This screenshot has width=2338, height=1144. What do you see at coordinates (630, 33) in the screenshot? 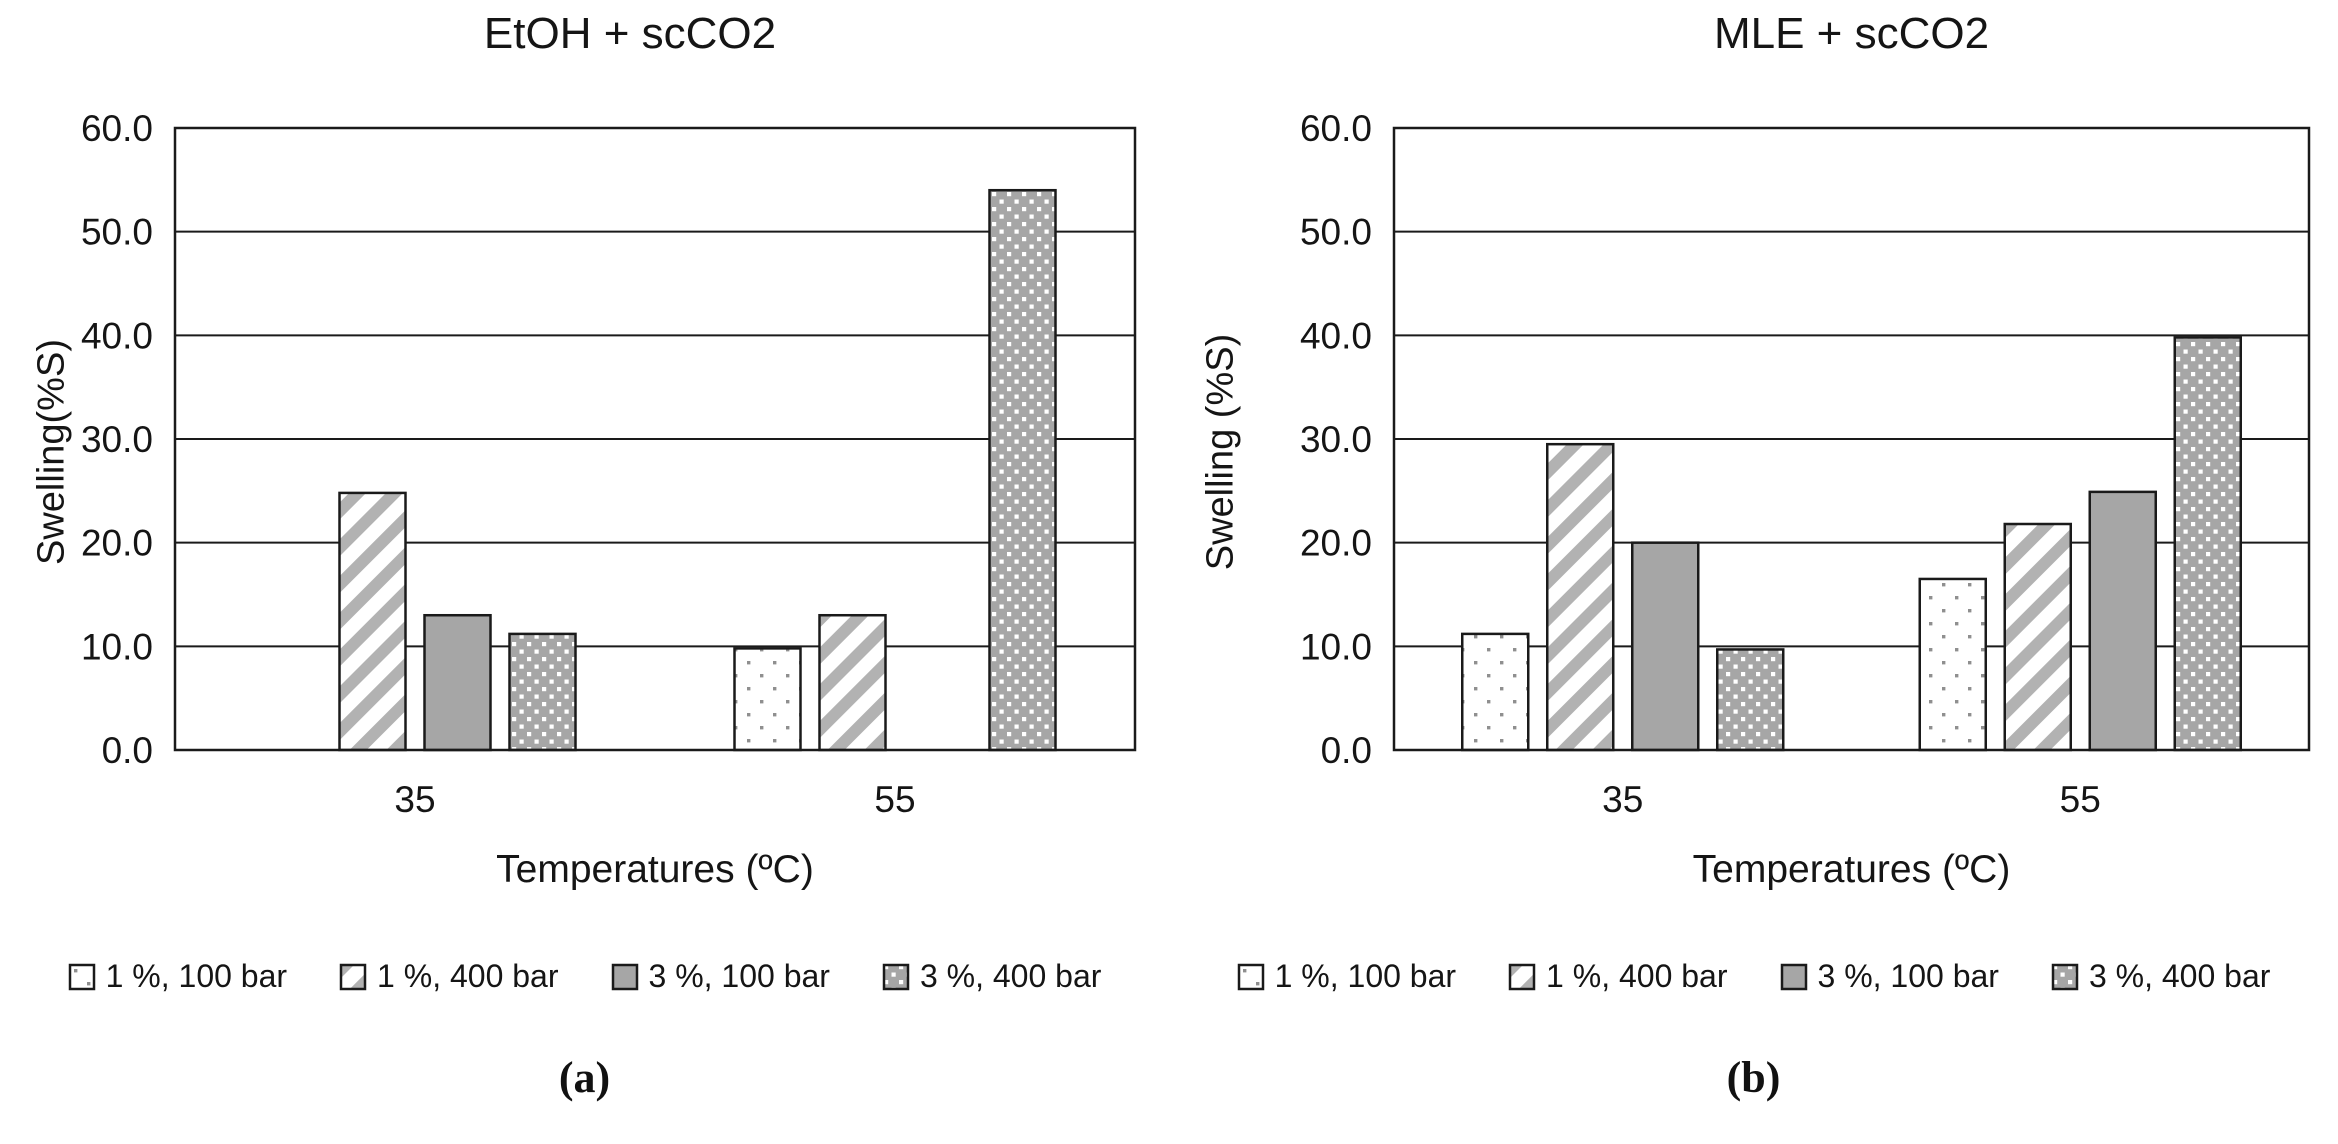
I see `chart-a-title: EtOH + scCO2` at bounding box center [630, 33].